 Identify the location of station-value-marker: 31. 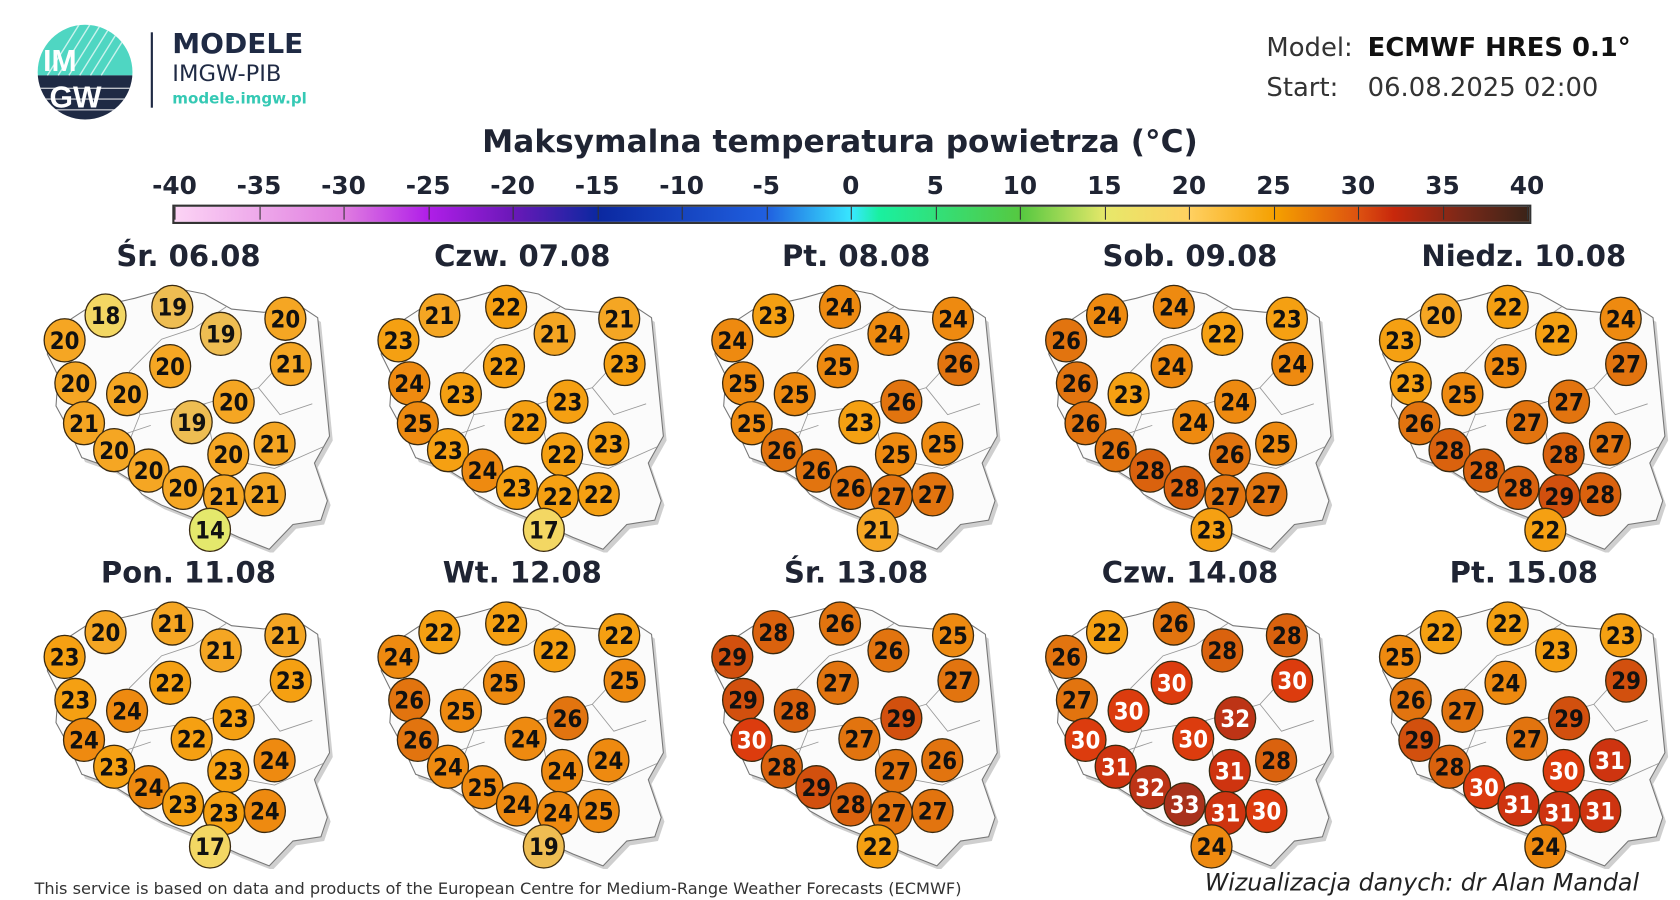
(1229, 771).